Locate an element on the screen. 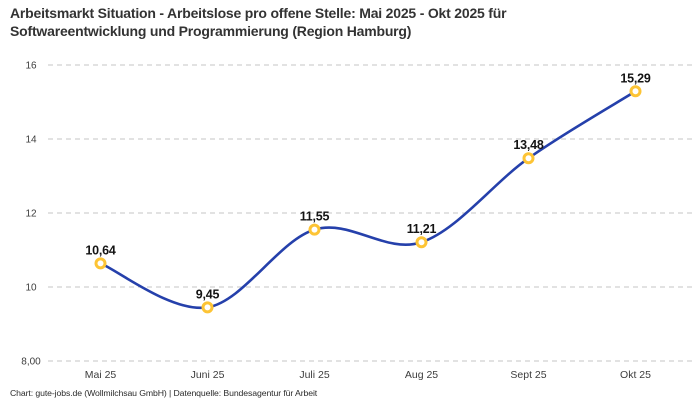  x-tick-label: Juni 25 is located at coordinates (208, 375).